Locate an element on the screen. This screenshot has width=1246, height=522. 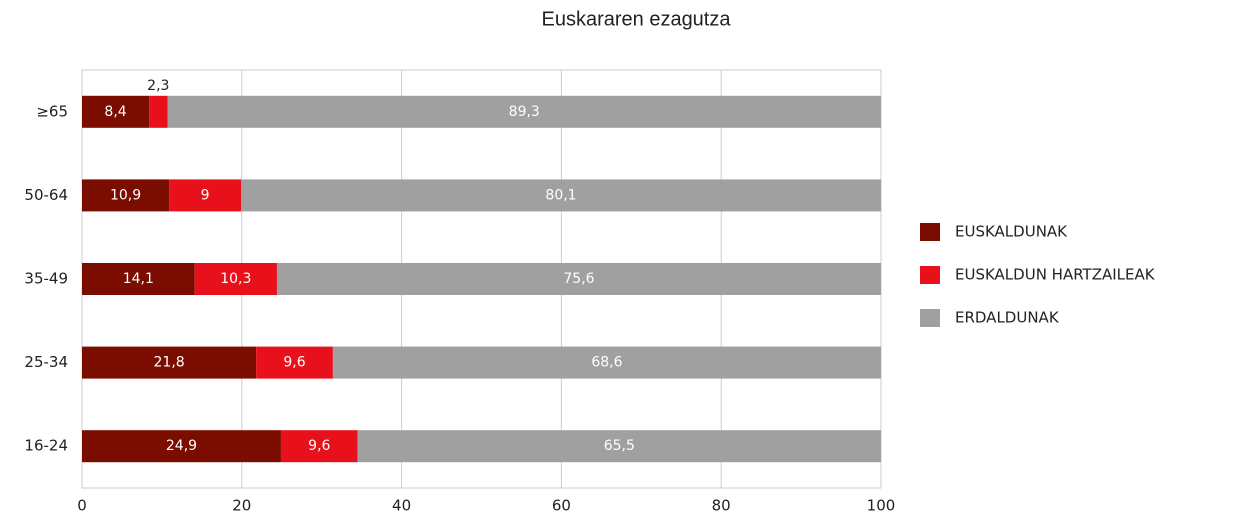
y-tick-label: 50-64 is located at coordinates (46, 195).